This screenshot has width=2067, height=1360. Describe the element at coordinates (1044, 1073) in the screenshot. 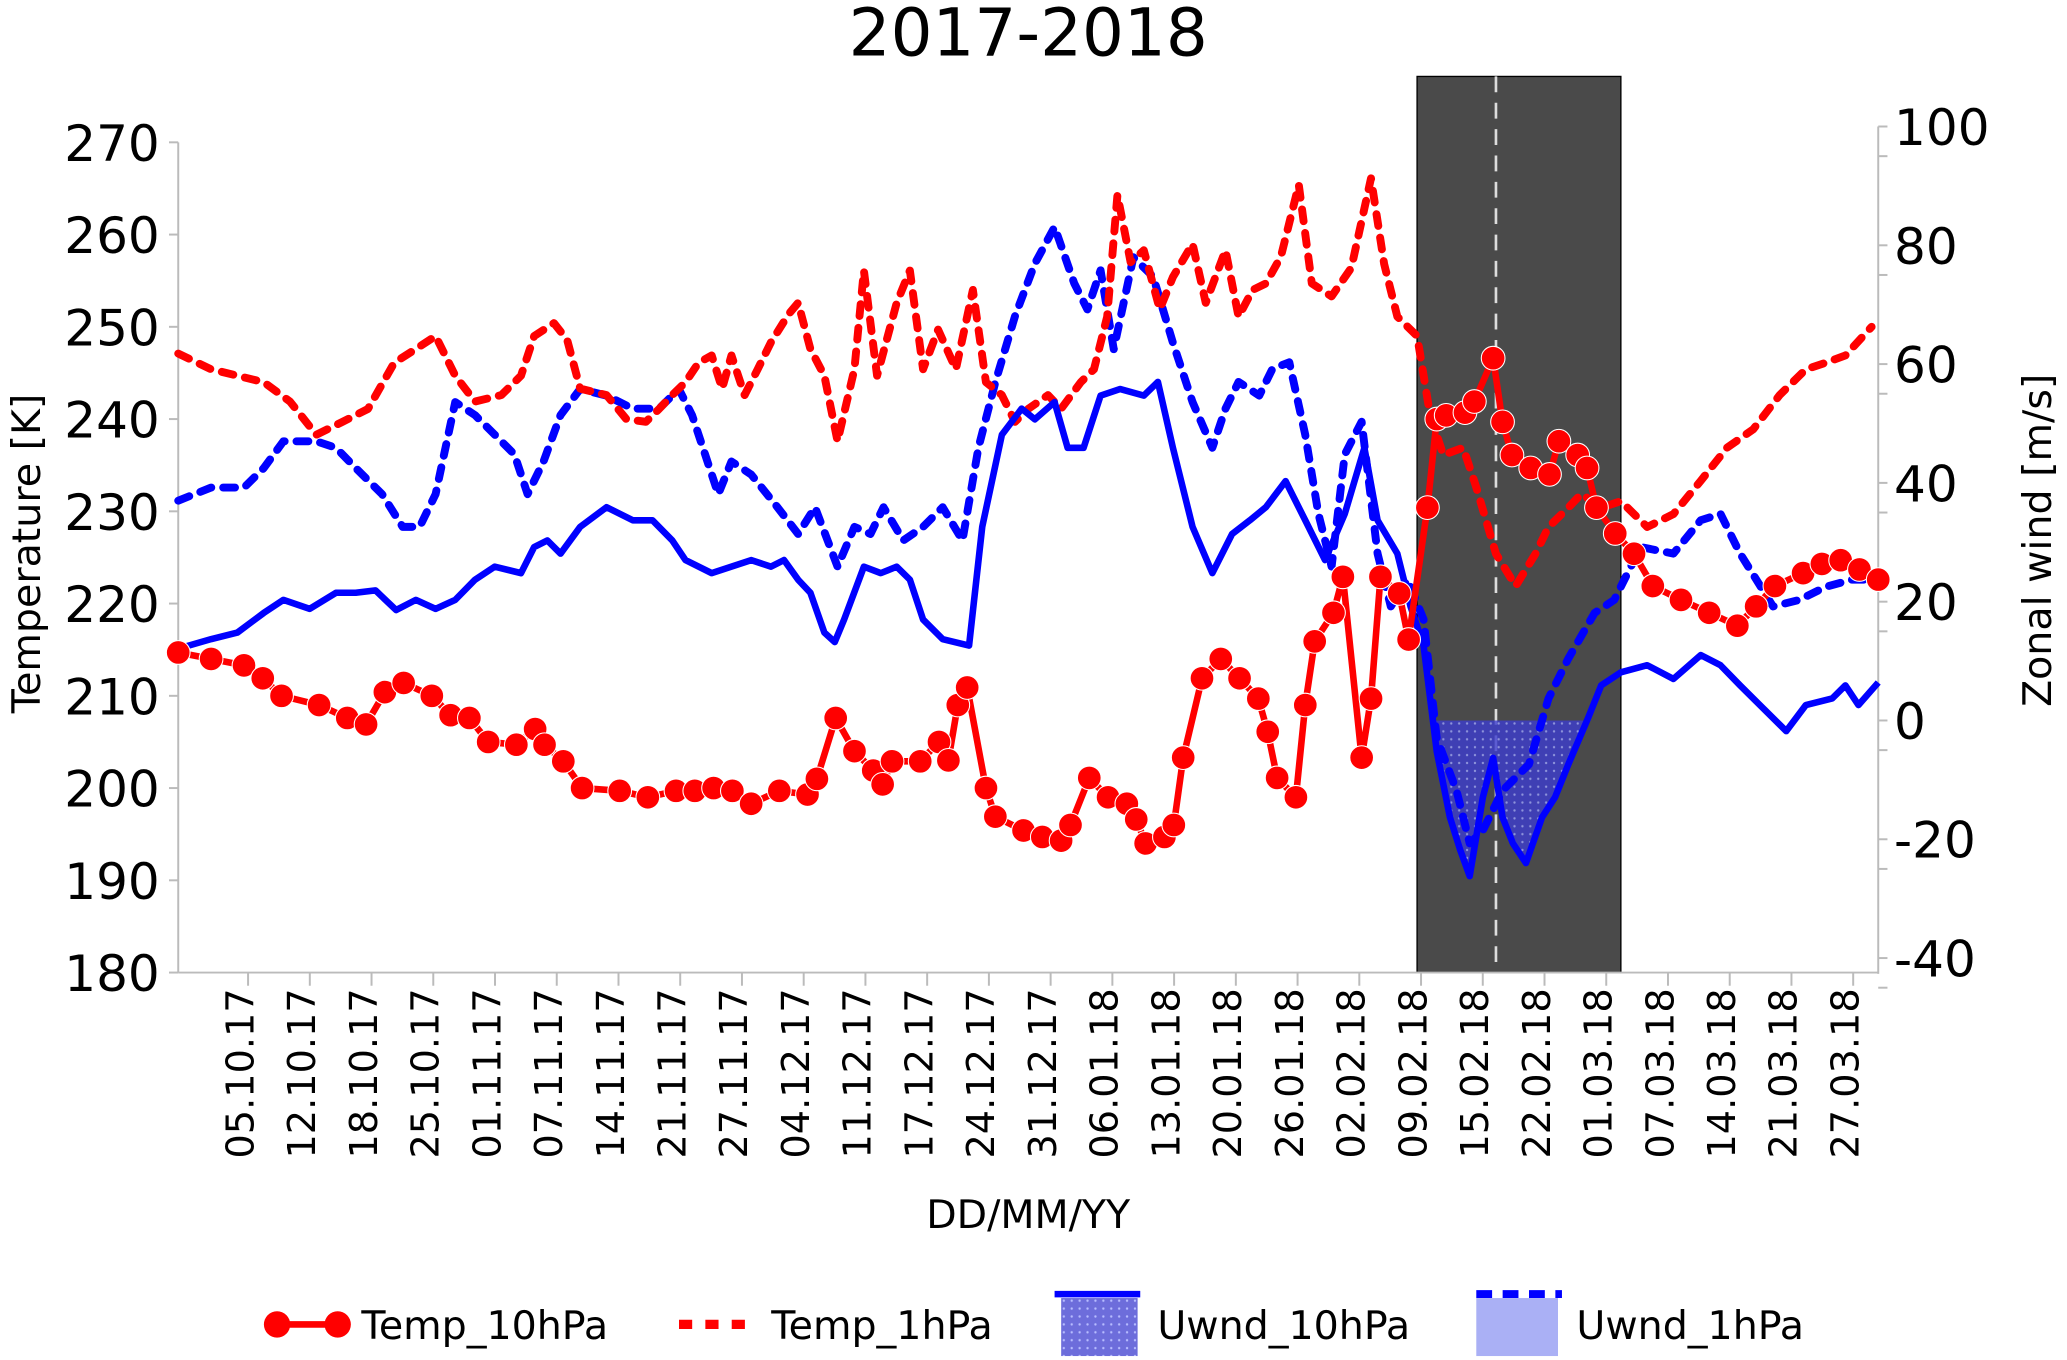

I see `x-tick-label: 31.12.17` at that location.